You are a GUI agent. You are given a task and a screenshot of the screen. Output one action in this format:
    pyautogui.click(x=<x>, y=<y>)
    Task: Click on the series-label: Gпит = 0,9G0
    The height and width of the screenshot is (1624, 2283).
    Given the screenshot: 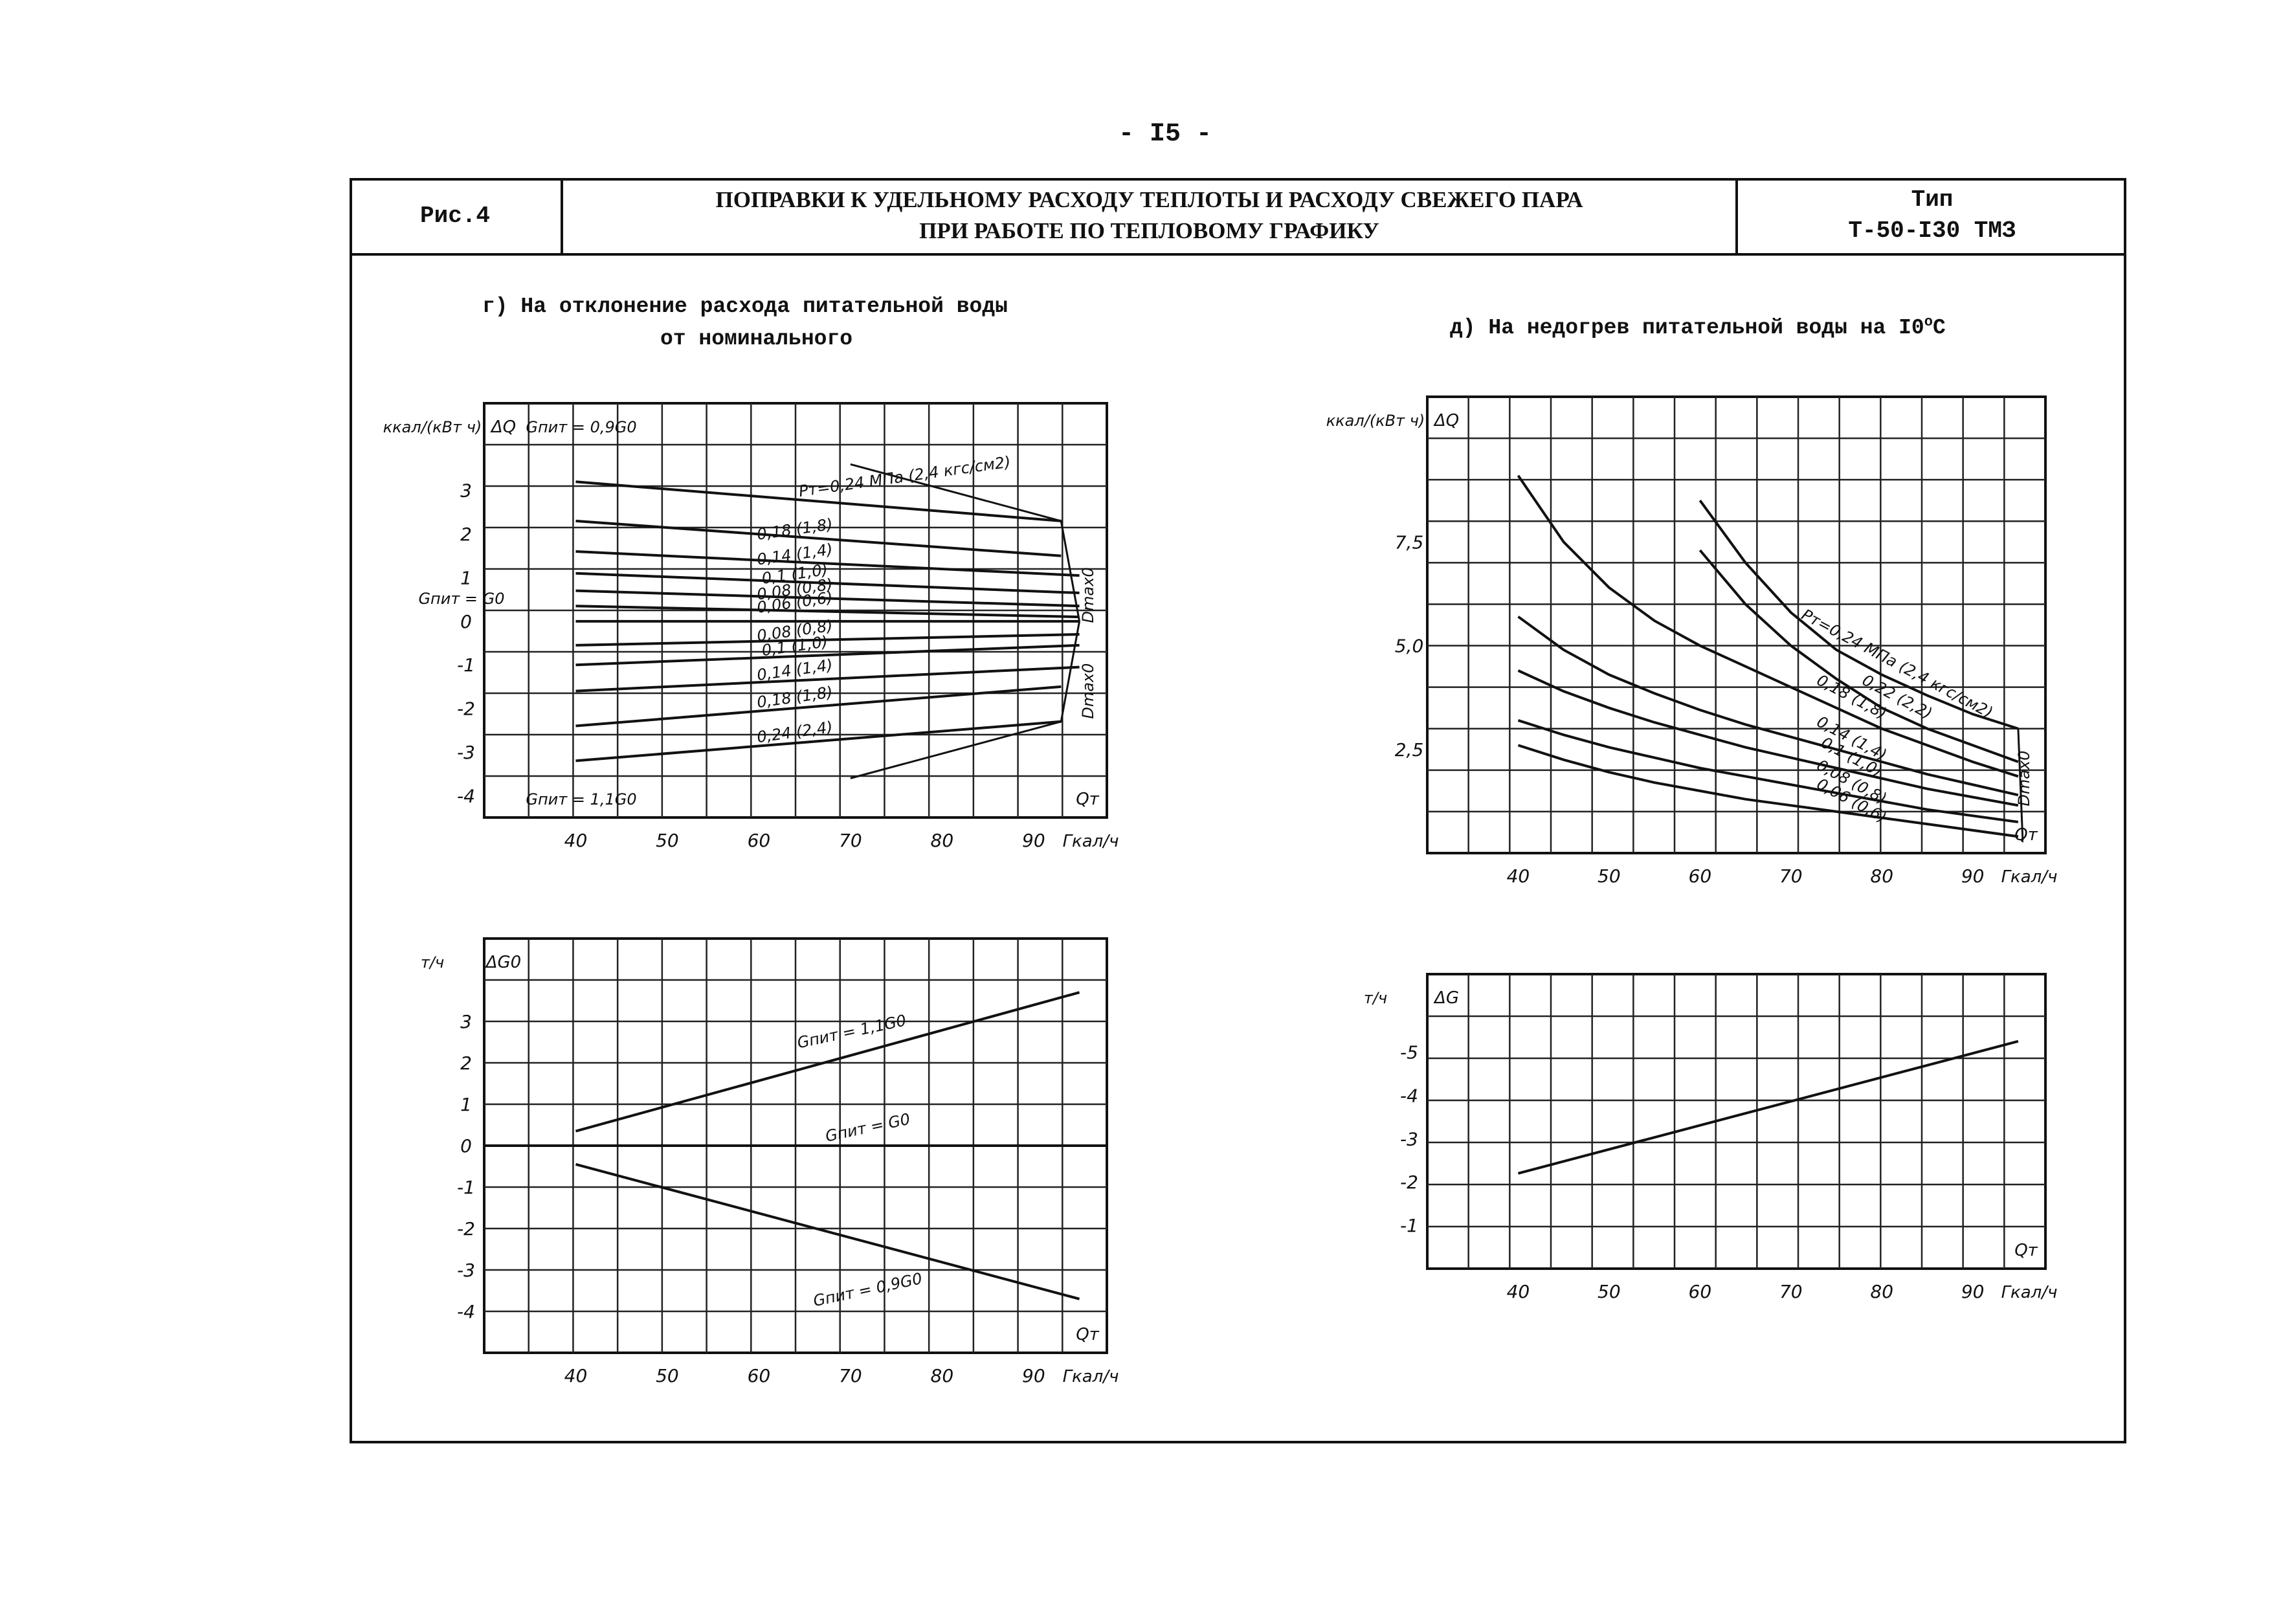 What is the action you would take?
    pyautogui.click(x=868, y=1290)
    